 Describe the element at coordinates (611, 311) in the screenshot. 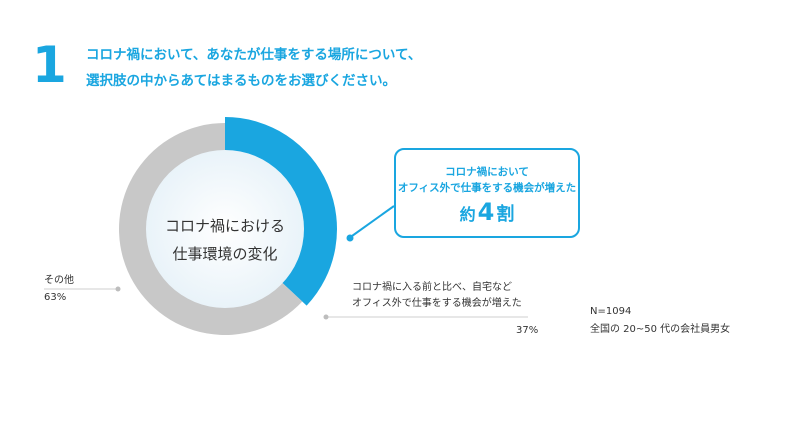

I see `sample-size: N=1094` at that location.